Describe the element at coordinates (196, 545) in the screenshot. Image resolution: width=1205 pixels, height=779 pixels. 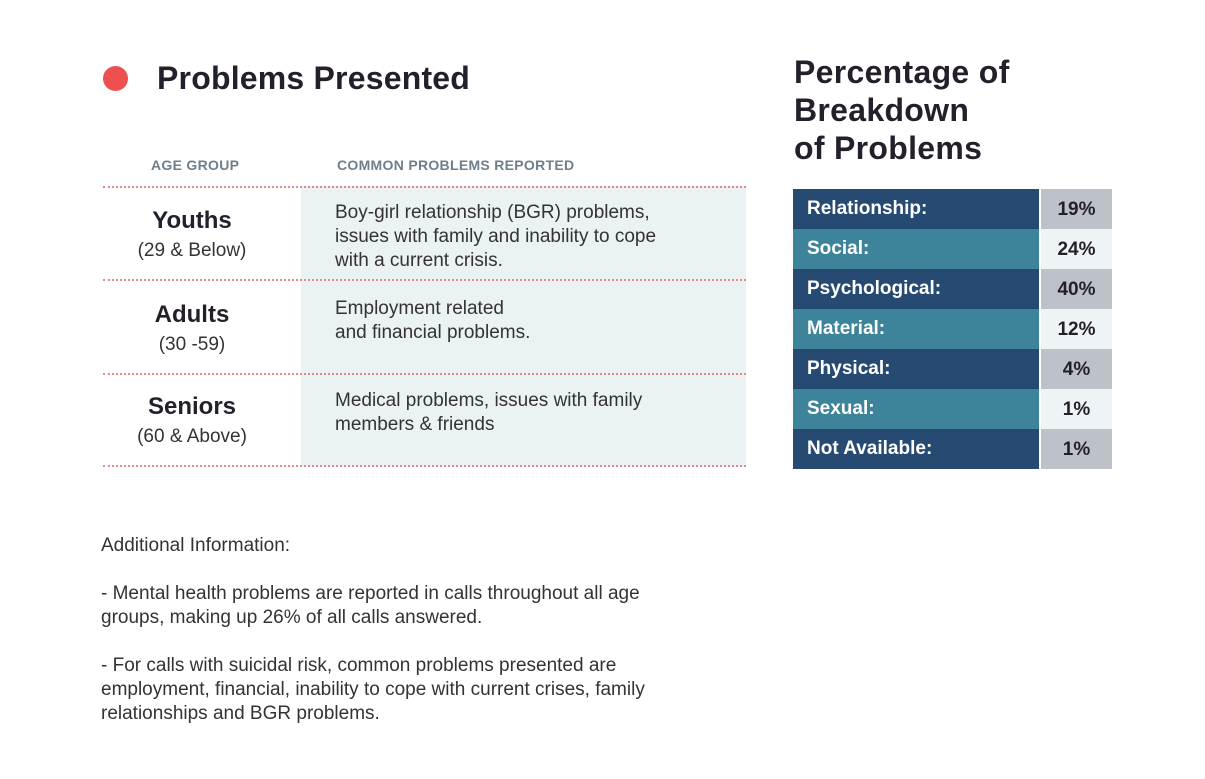
I see `info-heading: Additional Information:` at that location.